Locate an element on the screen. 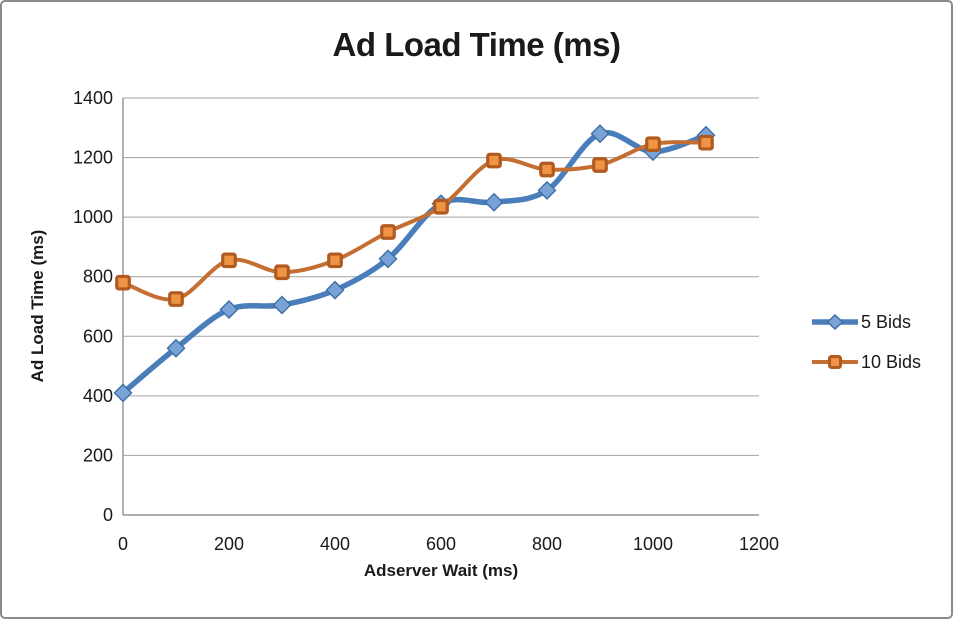 Image resolution: width=953 pixels, height=619 pixels. x-tick-label-600: 600 is located at coordinates (441, 544).